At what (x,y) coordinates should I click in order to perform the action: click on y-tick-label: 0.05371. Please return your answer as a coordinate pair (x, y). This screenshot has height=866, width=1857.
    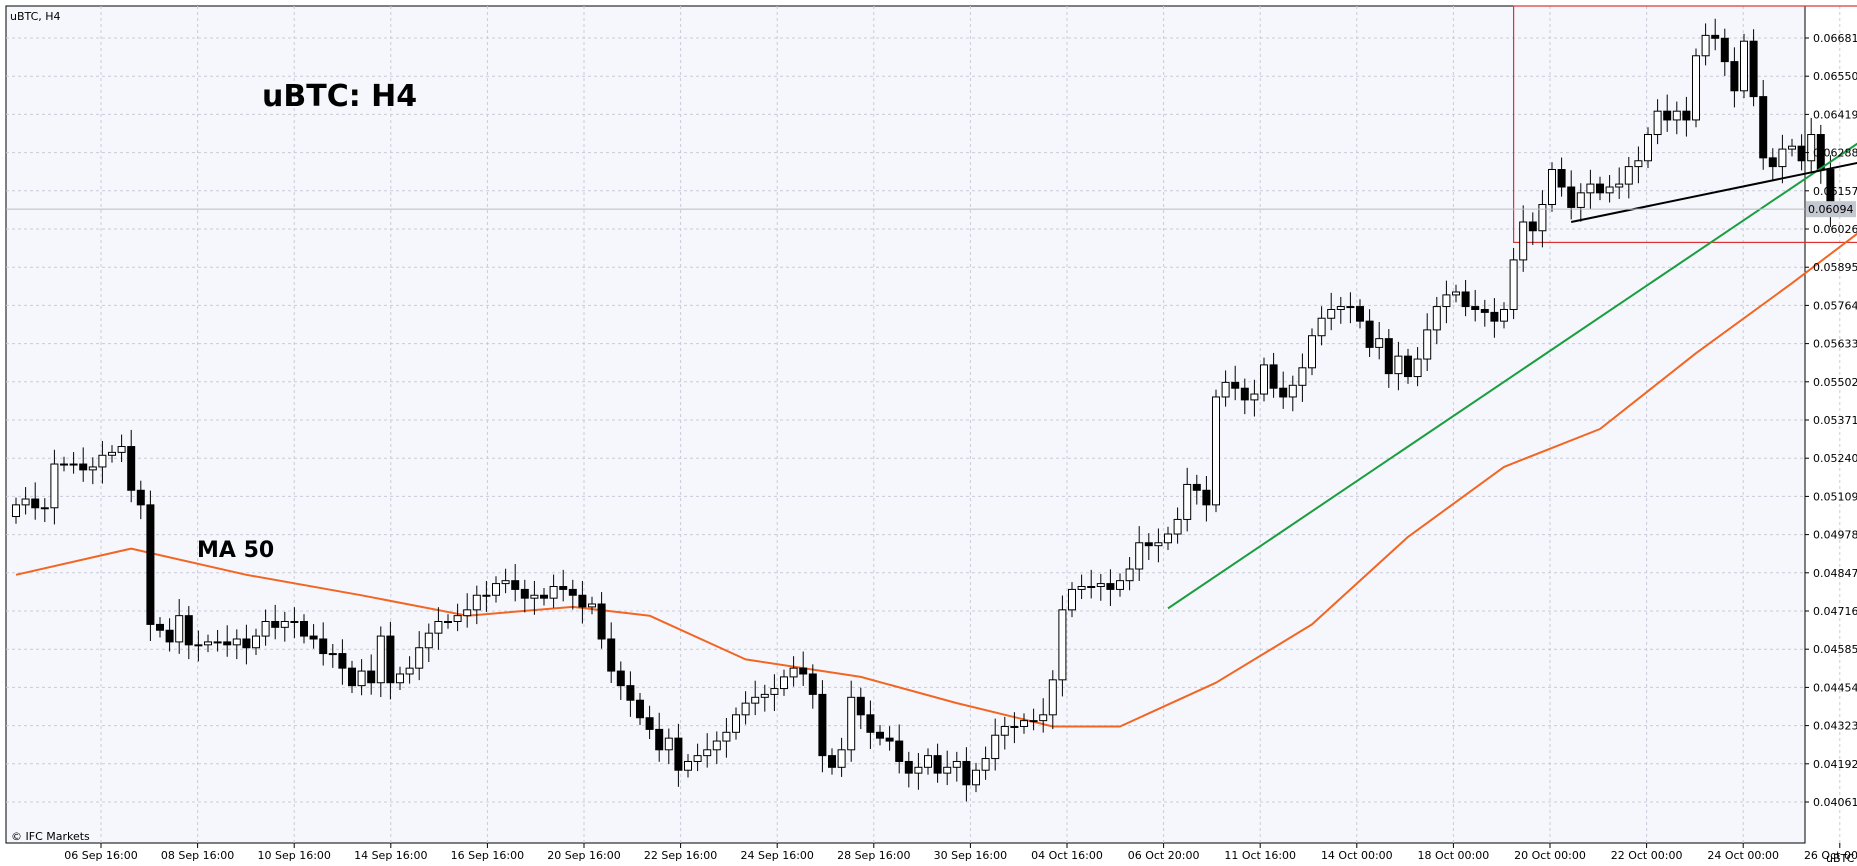
    Looking at the image, I should click on (1835, 420).